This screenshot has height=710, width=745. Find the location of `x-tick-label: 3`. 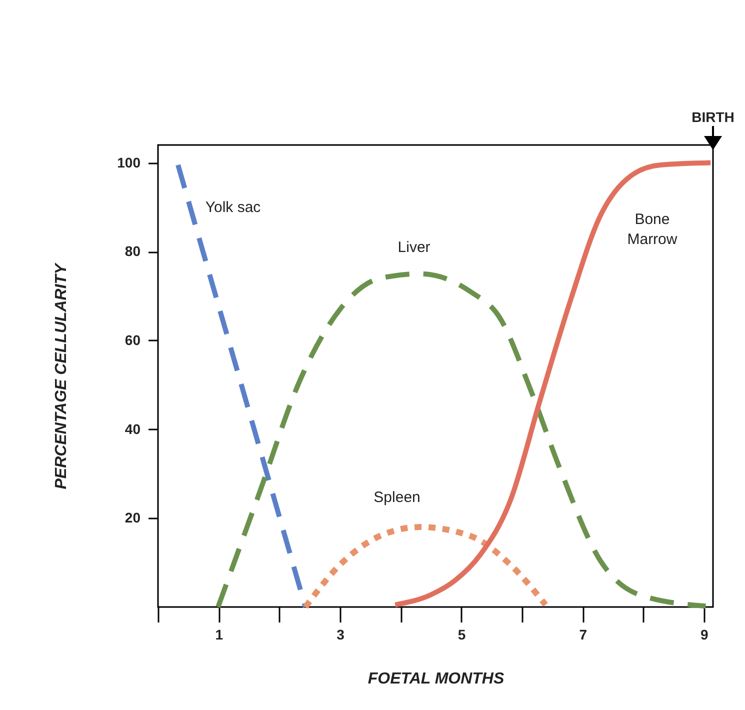

x-tick-label: 3 is located at coordinates (340, 634).